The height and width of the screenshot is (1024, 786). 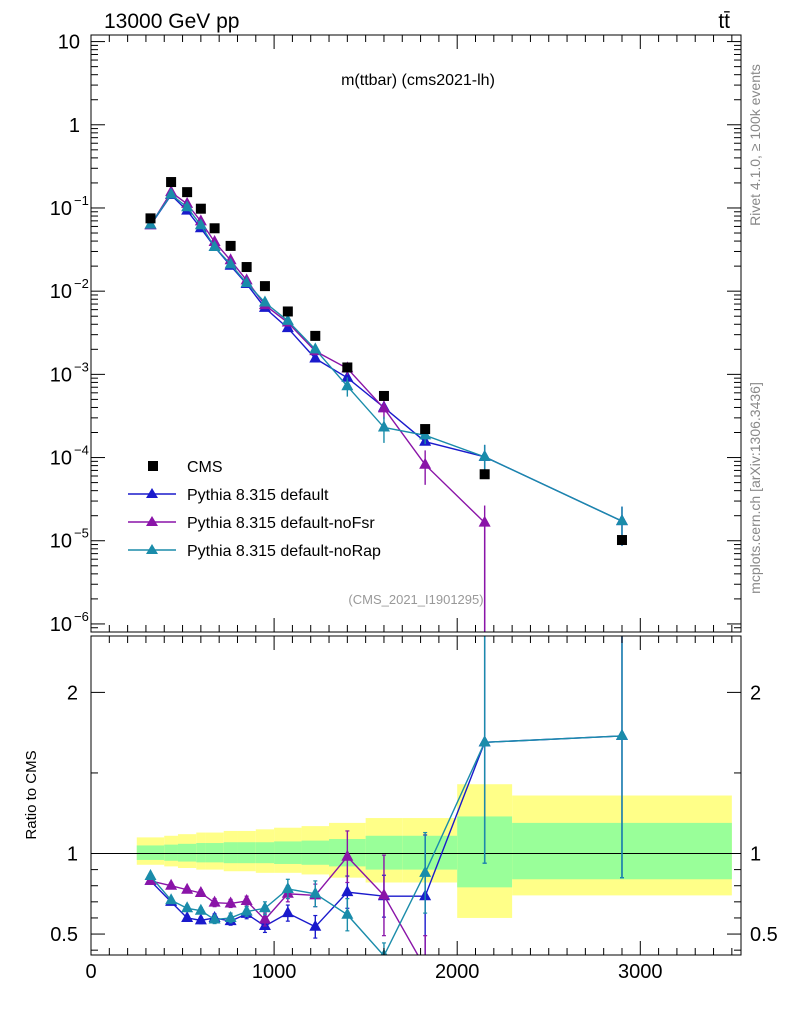 I want to click on legend-marker-norap, so click(x=152, y=549).